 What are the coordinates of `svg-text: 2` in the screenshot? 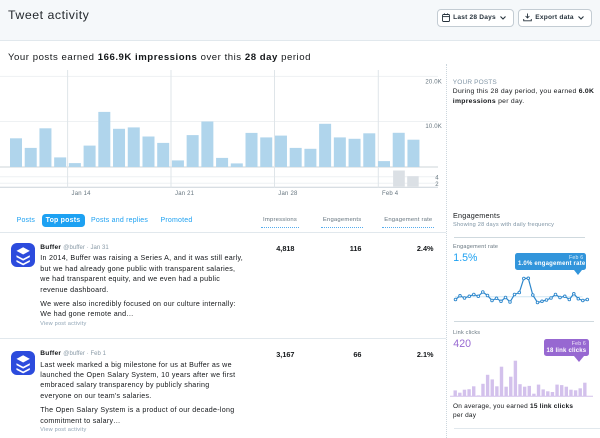 It's located at (437, 185).